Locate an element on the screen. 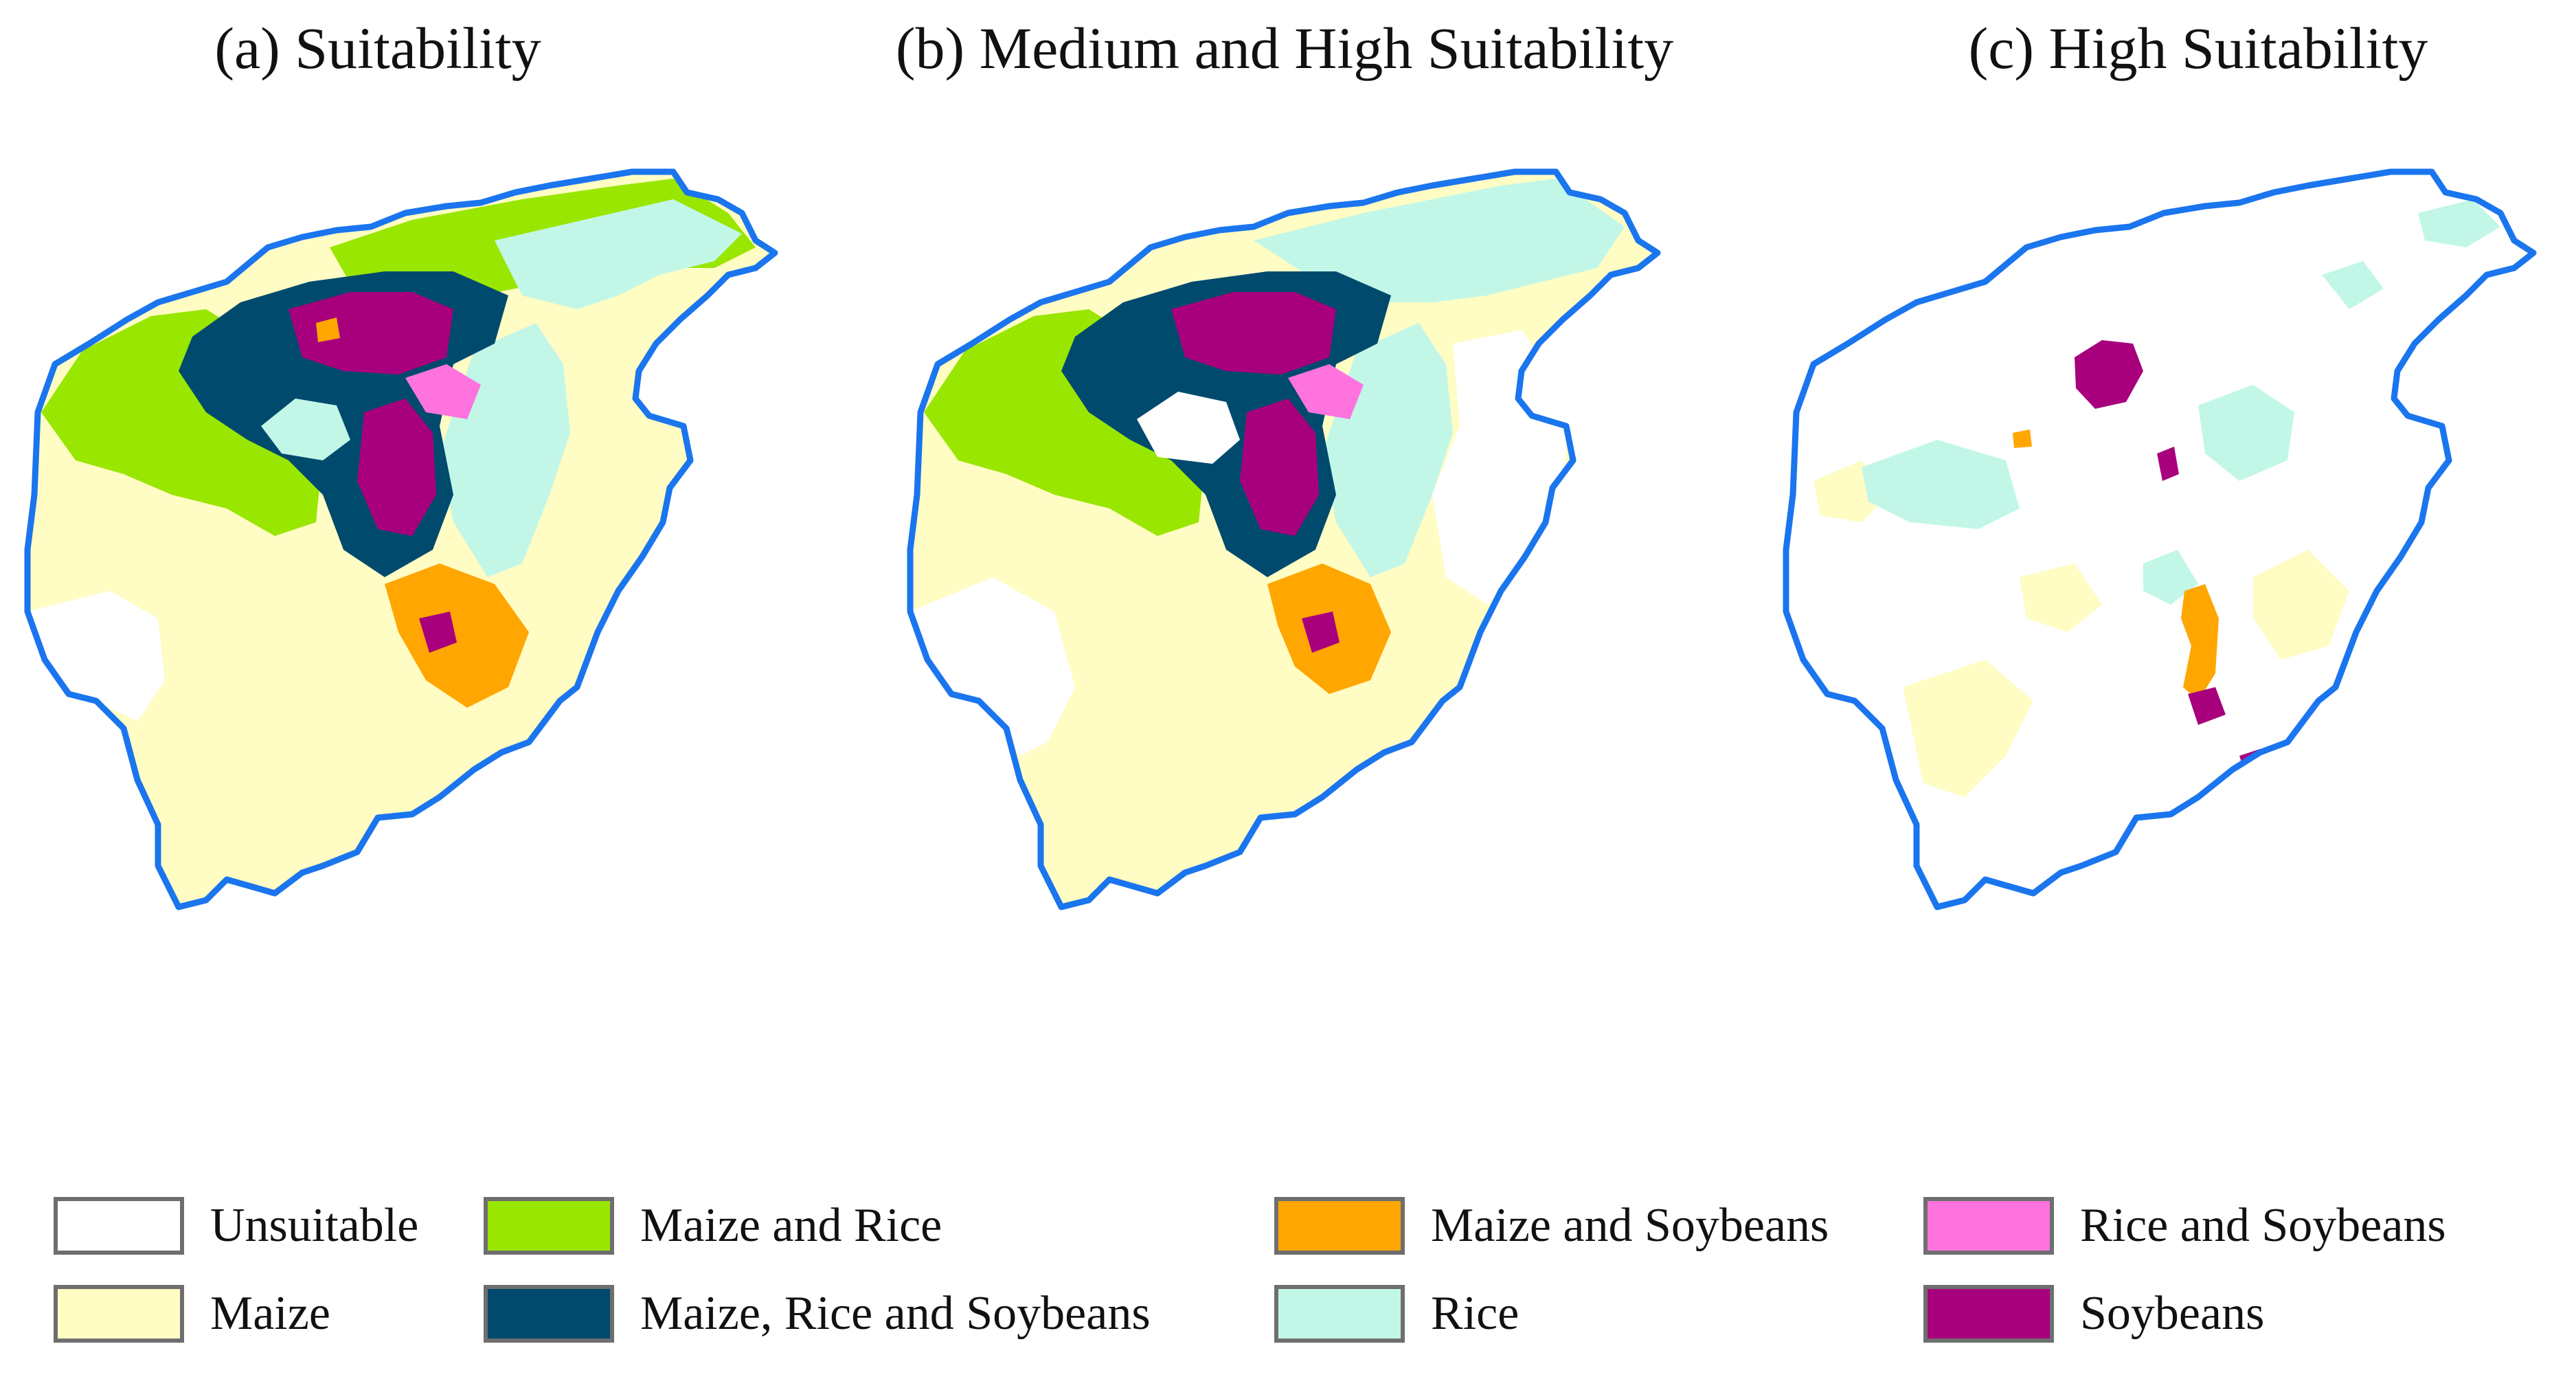 The image size is (2576, 1377). panel-title-b: (b) Medium and High Suitability is located at coordinates (1284, 48).